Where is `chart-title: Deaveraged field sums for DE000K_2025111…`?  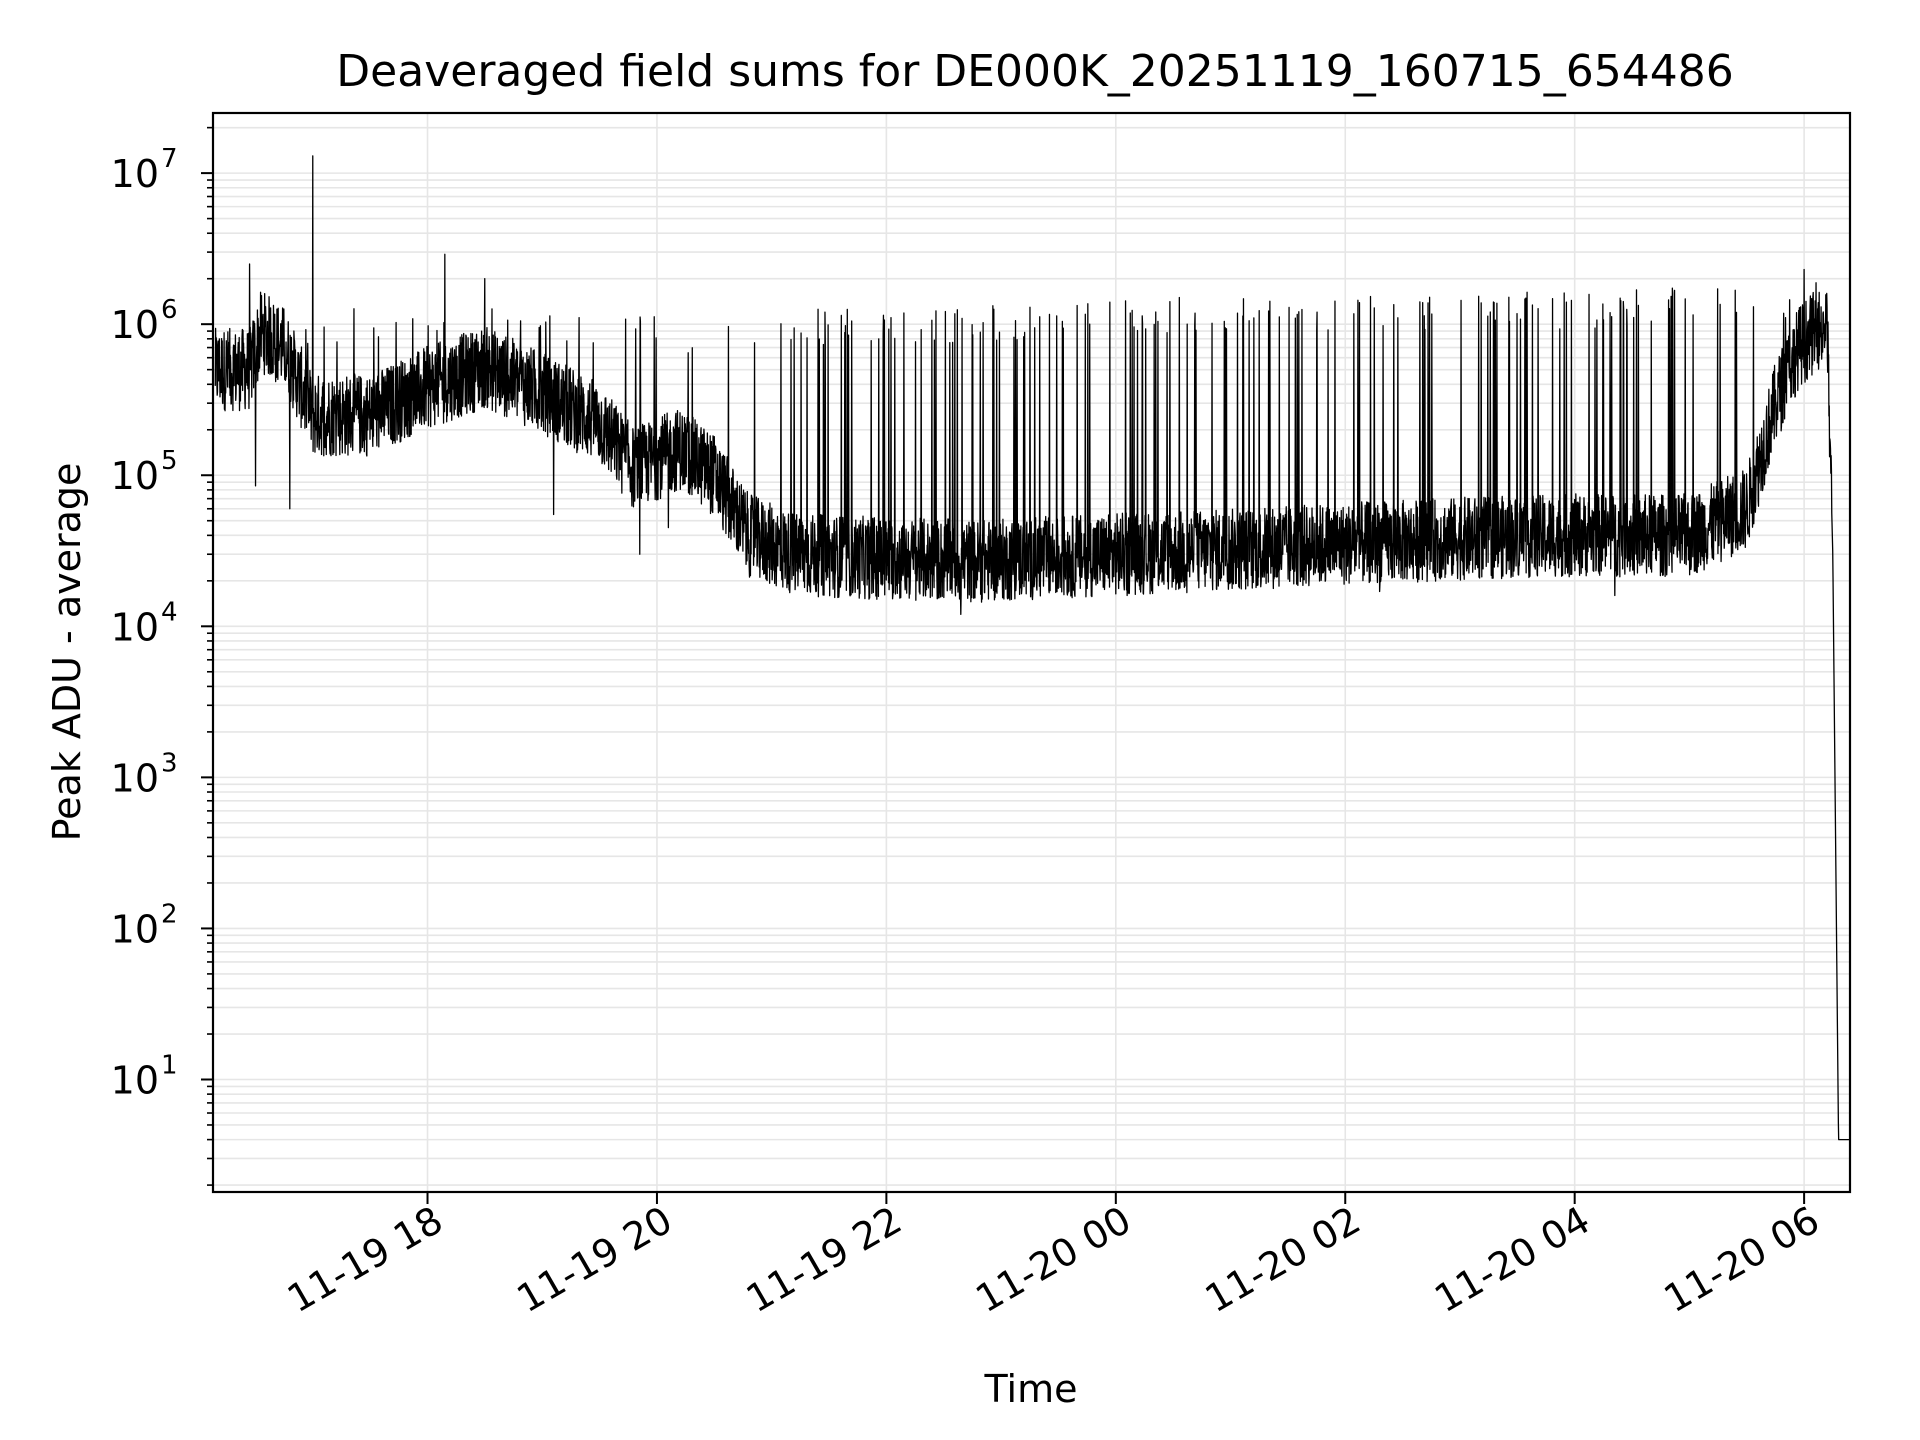
chart-title: Deaveraged field sums for DE000K_2025111… is located at coordinates (1034, 71).